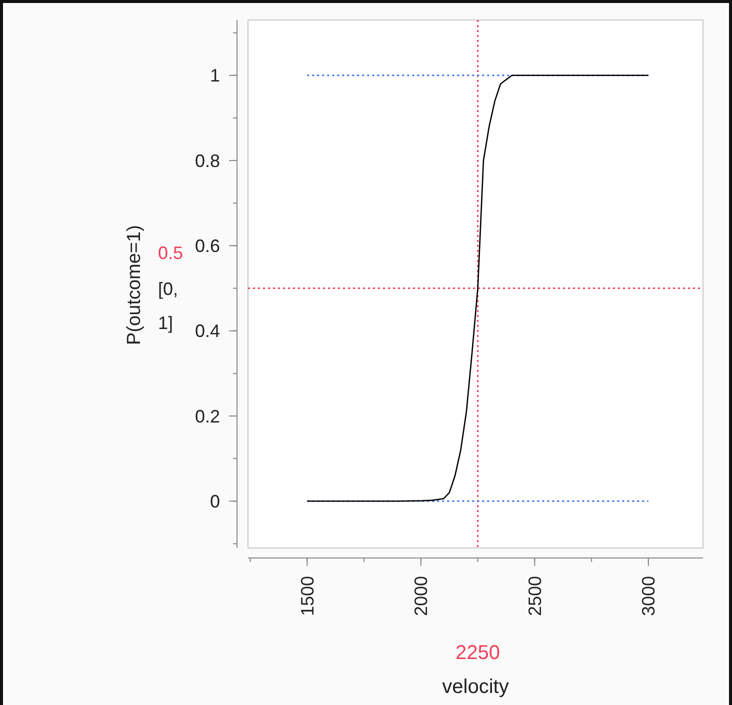  What do you see at coordinates (307, 596) in the screenshot?
I see `x-tick-label: 1500` at bounding box center [307, 596].